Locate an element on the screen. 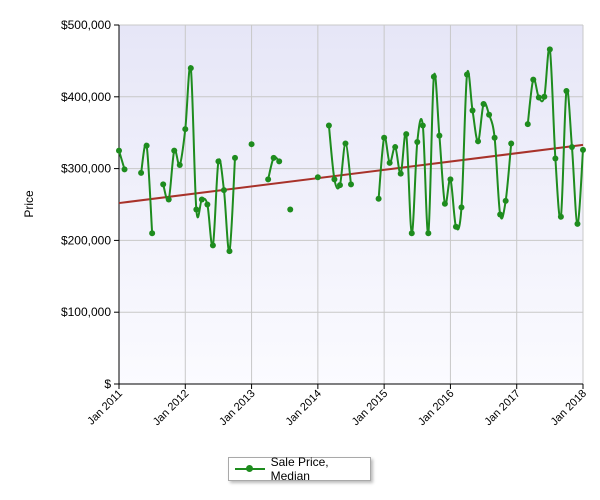 The width and height of the screenshot is (600, 500). legend: Sale Price, Median is located at coordinates (299, 469).